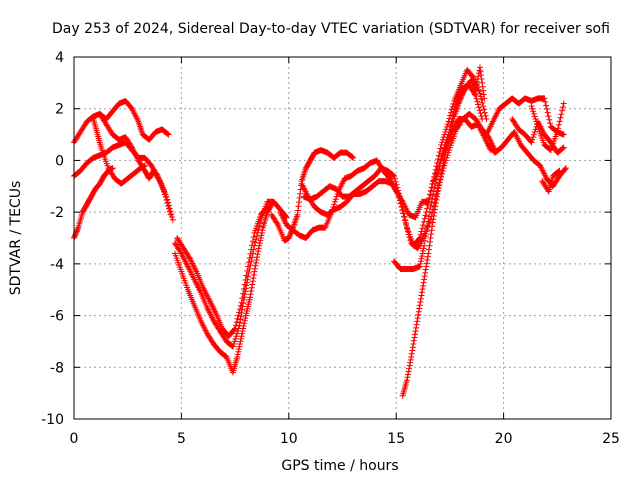 This screenshot has width=640, height=480. I want to click on y-tick-label: -2, so click(57, 213).